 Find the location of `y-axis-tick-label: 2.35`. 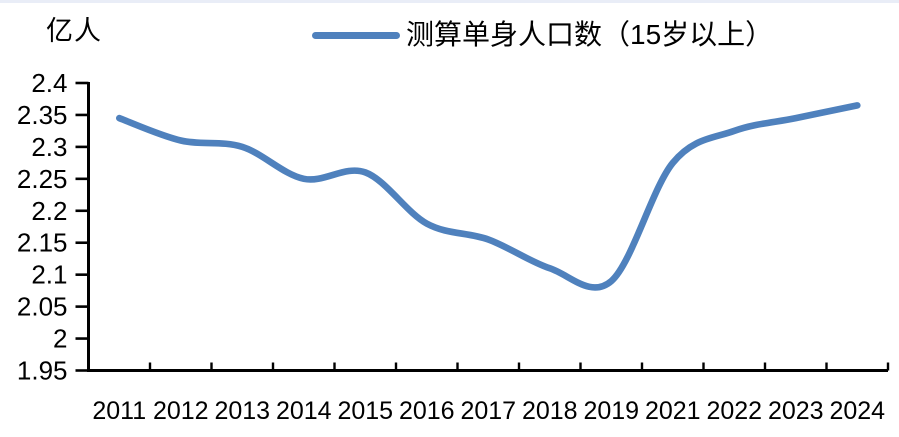

y-axis-tick-label: 2.35 is located at coordinates (42, 115).